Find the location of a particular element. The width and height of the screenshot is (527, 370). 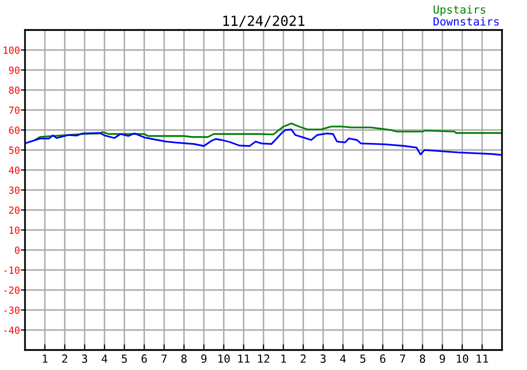

text: Downstairs is located at coordinates (466, 21).